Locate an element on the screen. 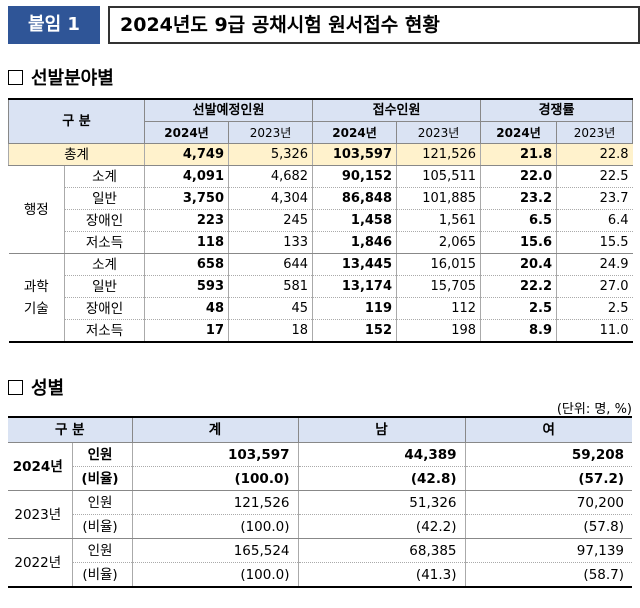 The image size is (640, 608). table-row: 2022년 인원 165,524 68,385 97,139 is located at coordinates (320, 554).